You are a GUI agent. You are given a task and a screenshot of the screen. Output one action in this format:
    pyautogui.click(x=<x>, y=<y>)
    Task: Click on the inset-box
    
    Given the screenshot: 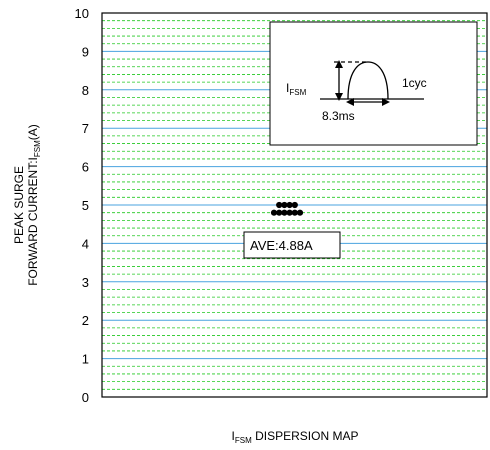 What is the action you would take?
    pyautogui.click(x=373, y=83)
    